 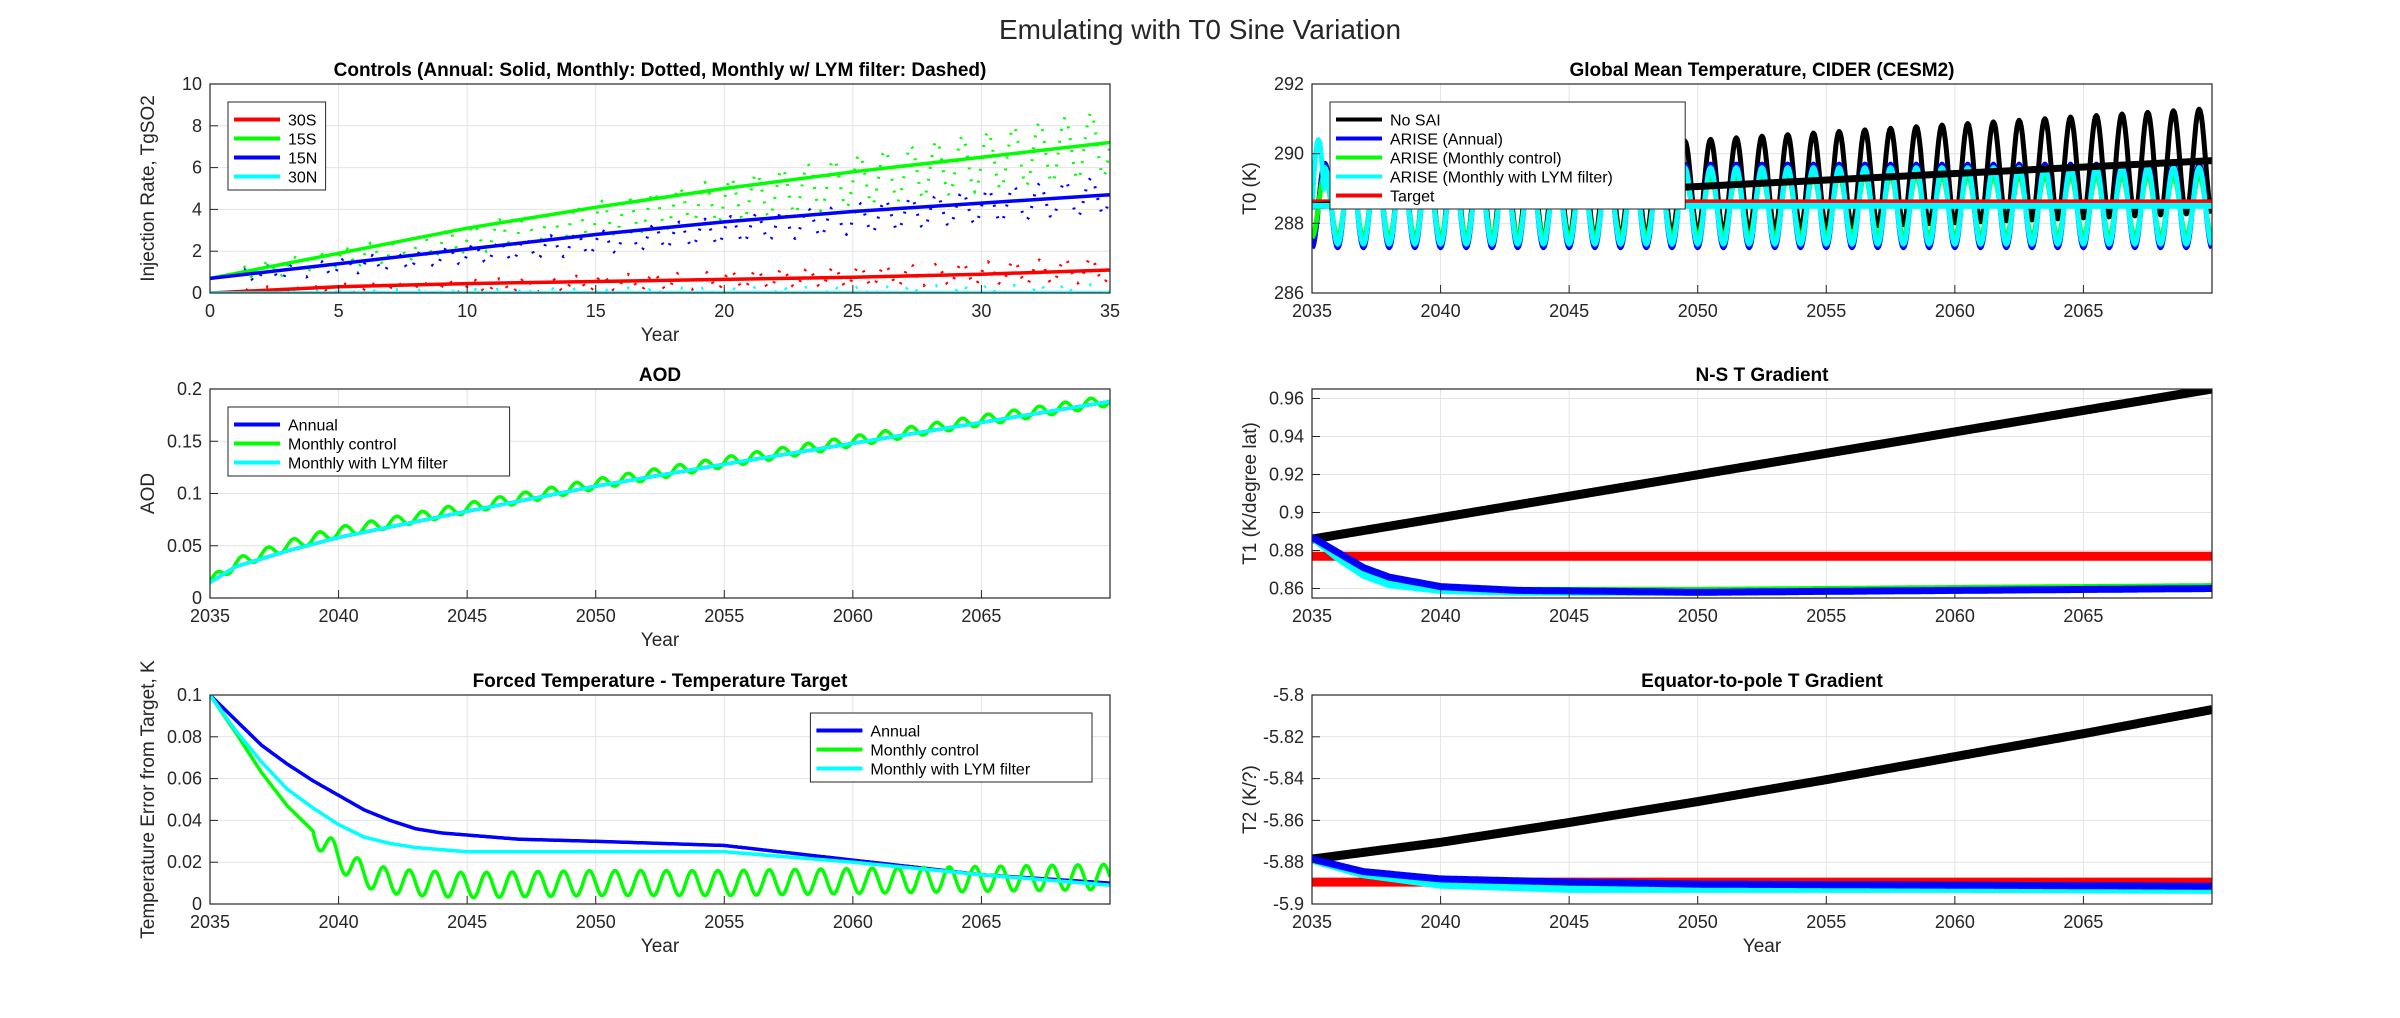 What do you see at coordinates (1286, 399) in the screenshot?
I see `y-tick-label: 0.96` at bounding box center [1286, 399].